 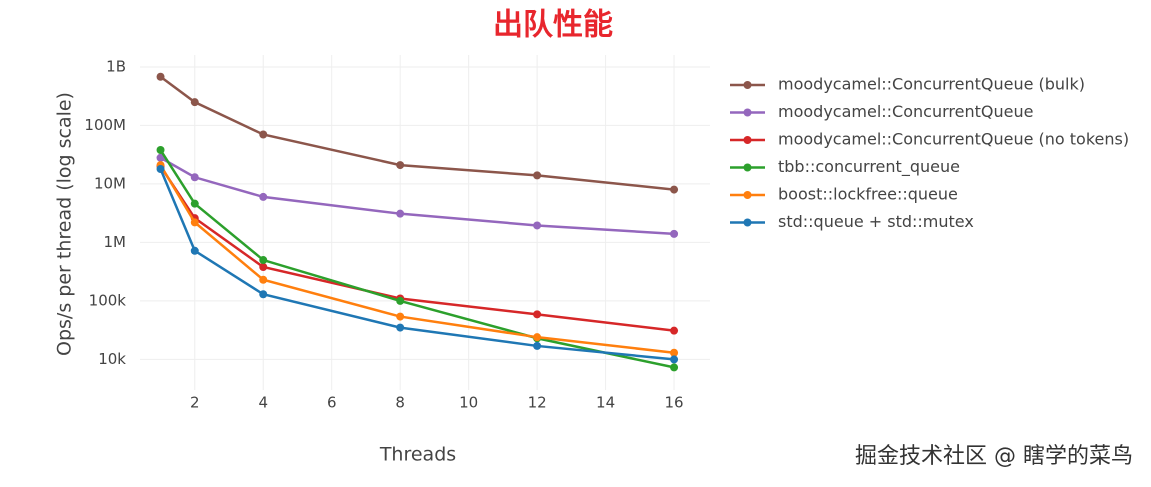 What do you see at coordinates (953, 139) in the screenshot?
I see `legend-label: moodycamel::ConcurrentQueue (no tokens)` at bounding box center [953, 139].